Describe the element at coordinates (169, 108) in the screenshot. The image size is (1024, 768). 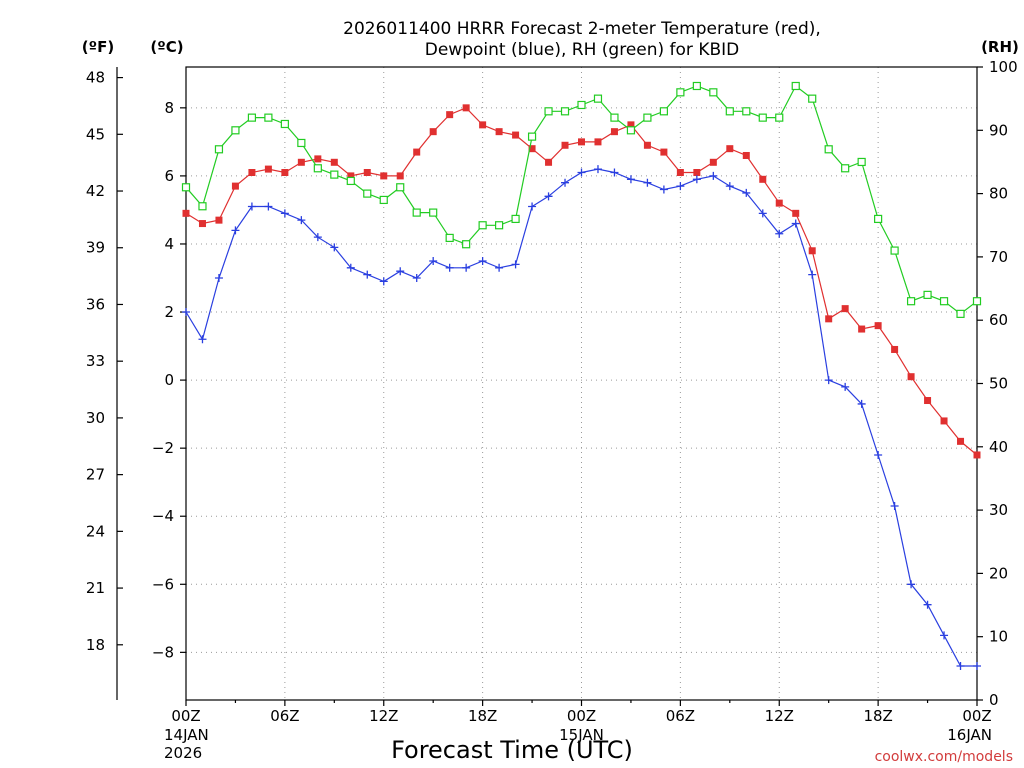
I see `celsius-tick-label: 8` at that location.